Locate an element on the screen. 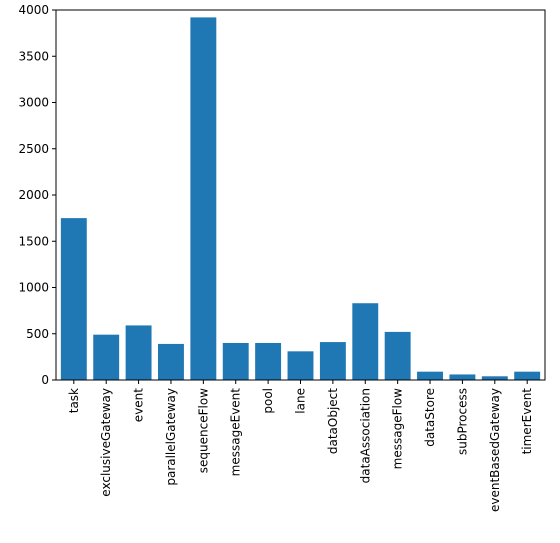 The width and height of the screenshot is (560, 543). bar-lane is located at coordinates (300, 365).